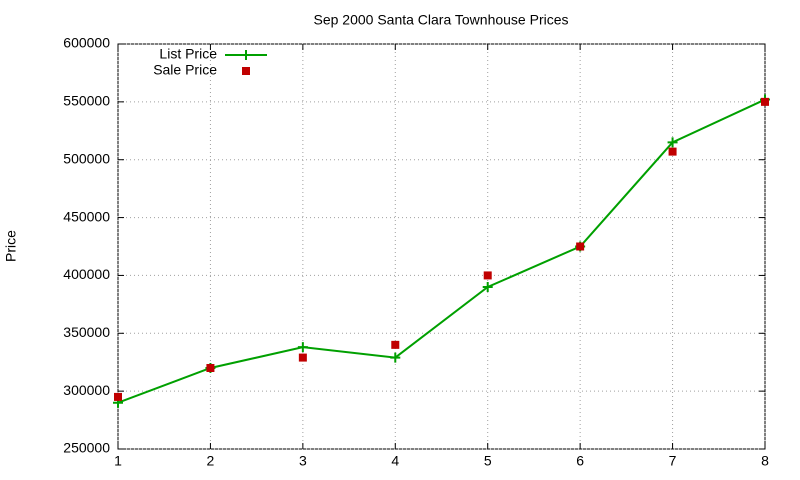 This screenshot has width=800, height=480. What do you see at coordinates (580, 461) in the screenshot?
I see `x-tick-label: 6` at bounding box center [580, 461].